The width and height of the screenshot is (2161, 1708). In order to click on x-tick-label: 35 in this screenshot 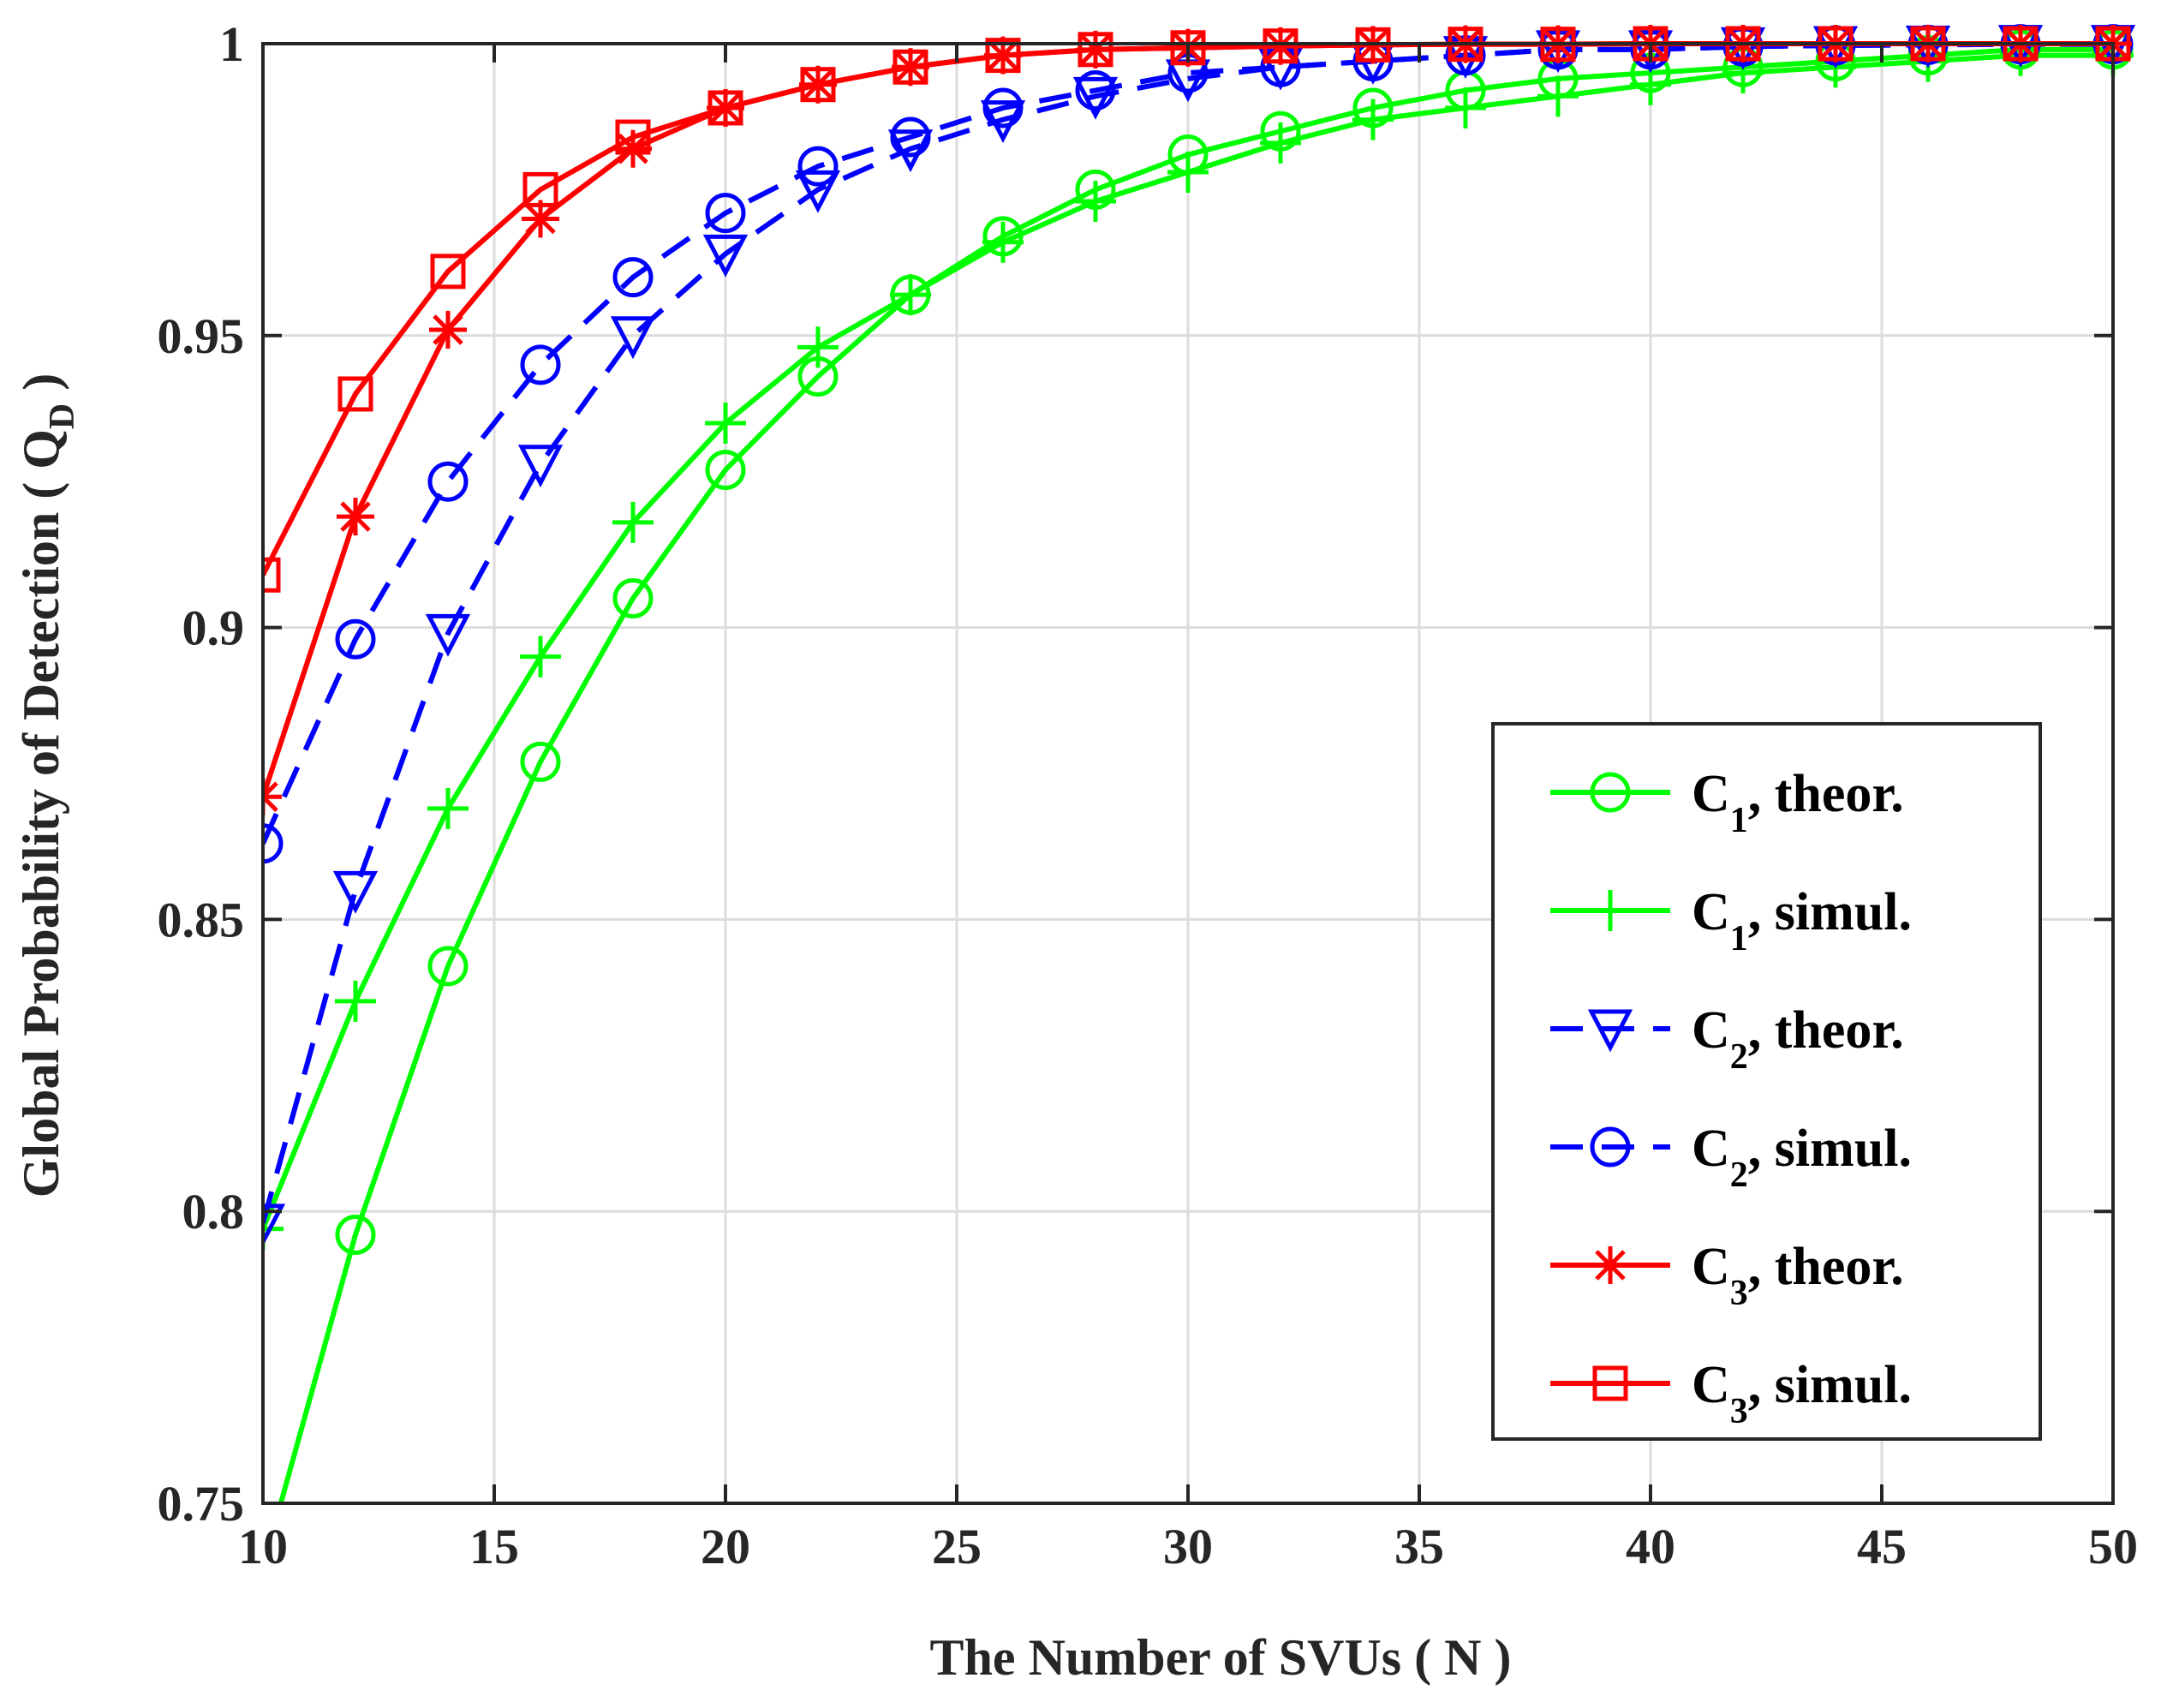, I will do `click(1419, 1546)`.